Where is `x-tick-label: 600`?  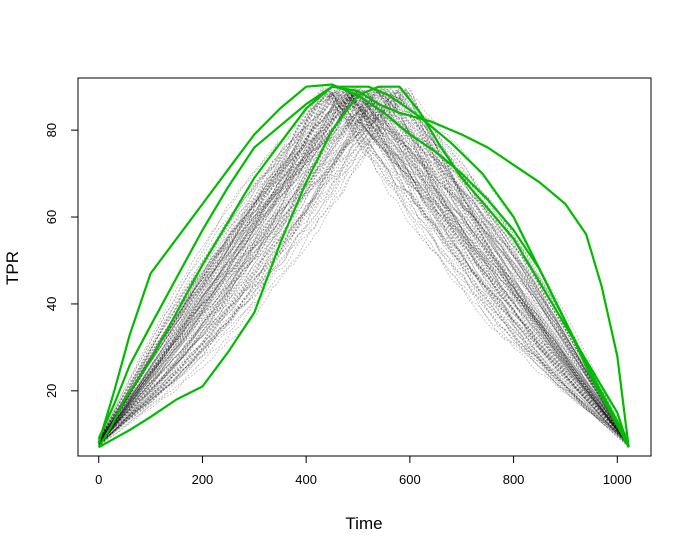 x-tick-label: 600 is located at coordinates (410, 479).